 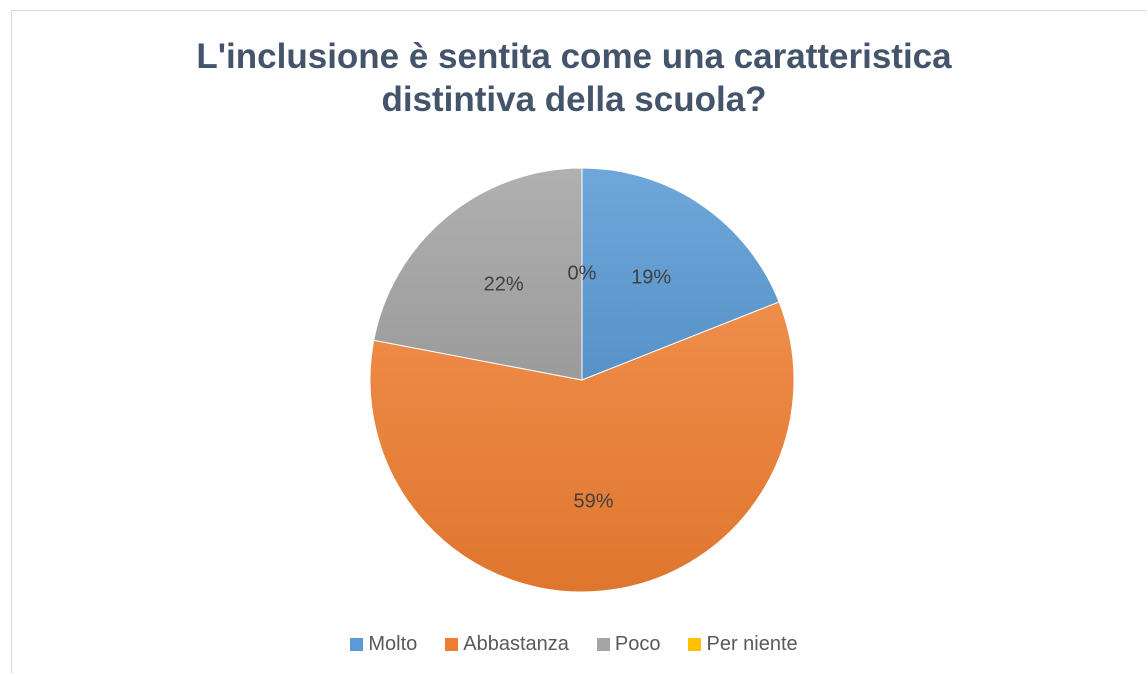 I want to click on legend-label-per-niente: Per niente, so click(x=752, y=644).